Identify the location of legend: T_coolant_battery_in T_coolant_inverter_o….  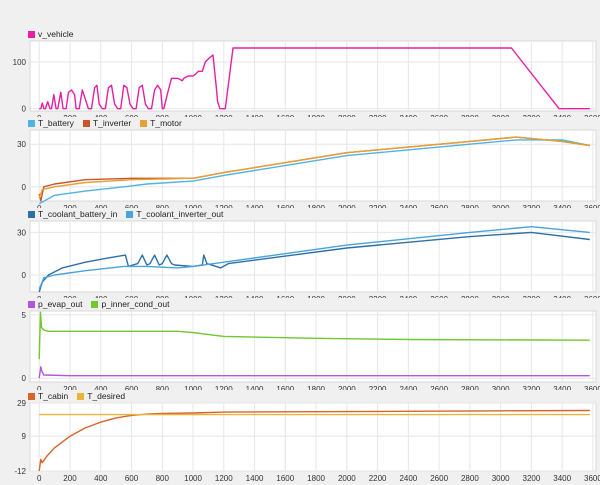
(125, 214).